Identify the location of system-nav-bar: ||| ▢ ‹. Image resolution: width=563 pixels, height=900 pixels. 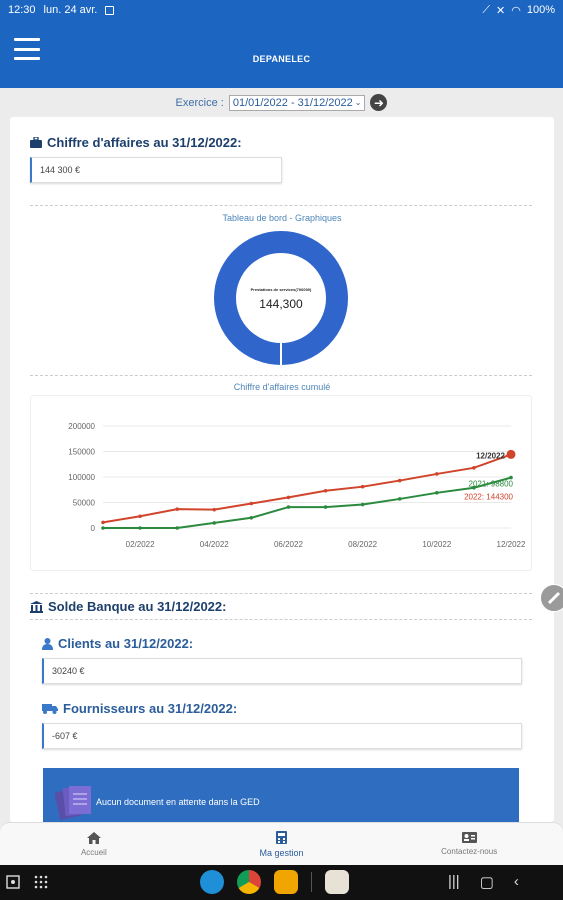
(281, 882).